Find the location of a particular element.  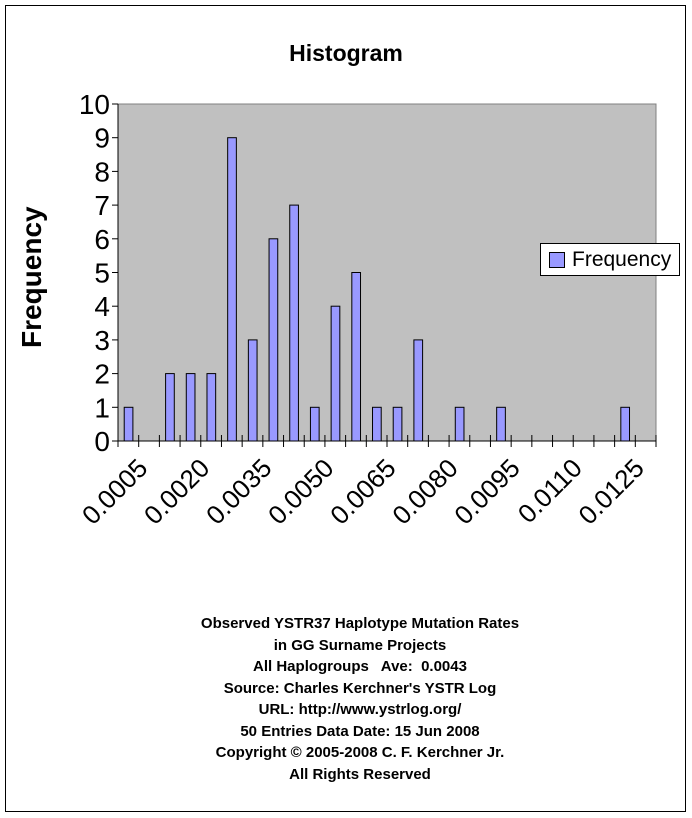

x-tick-label: 0.0035 is located at coordinates (238, 491).